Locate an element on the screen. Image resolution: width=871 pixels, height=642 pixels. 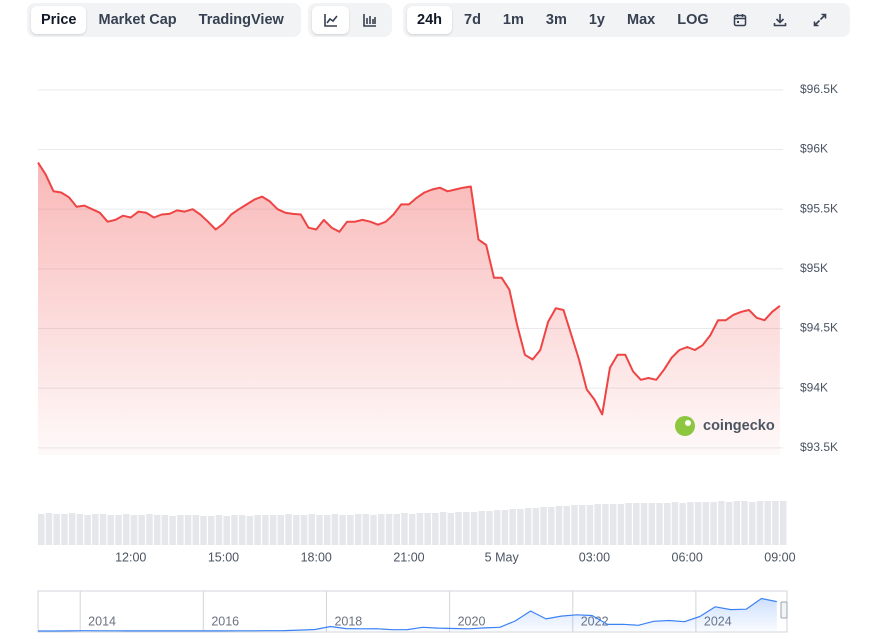
watermark-logo is located at coordinates (685, 426).